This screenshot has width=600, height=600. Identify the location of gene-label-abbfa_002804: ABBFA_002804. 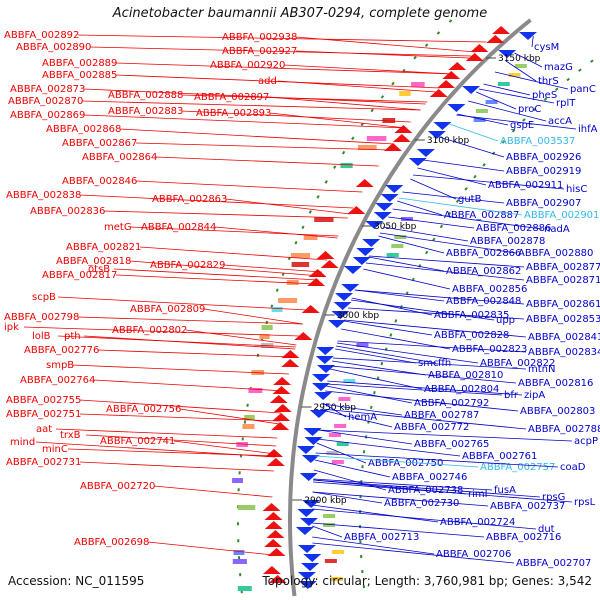
(461, 389).